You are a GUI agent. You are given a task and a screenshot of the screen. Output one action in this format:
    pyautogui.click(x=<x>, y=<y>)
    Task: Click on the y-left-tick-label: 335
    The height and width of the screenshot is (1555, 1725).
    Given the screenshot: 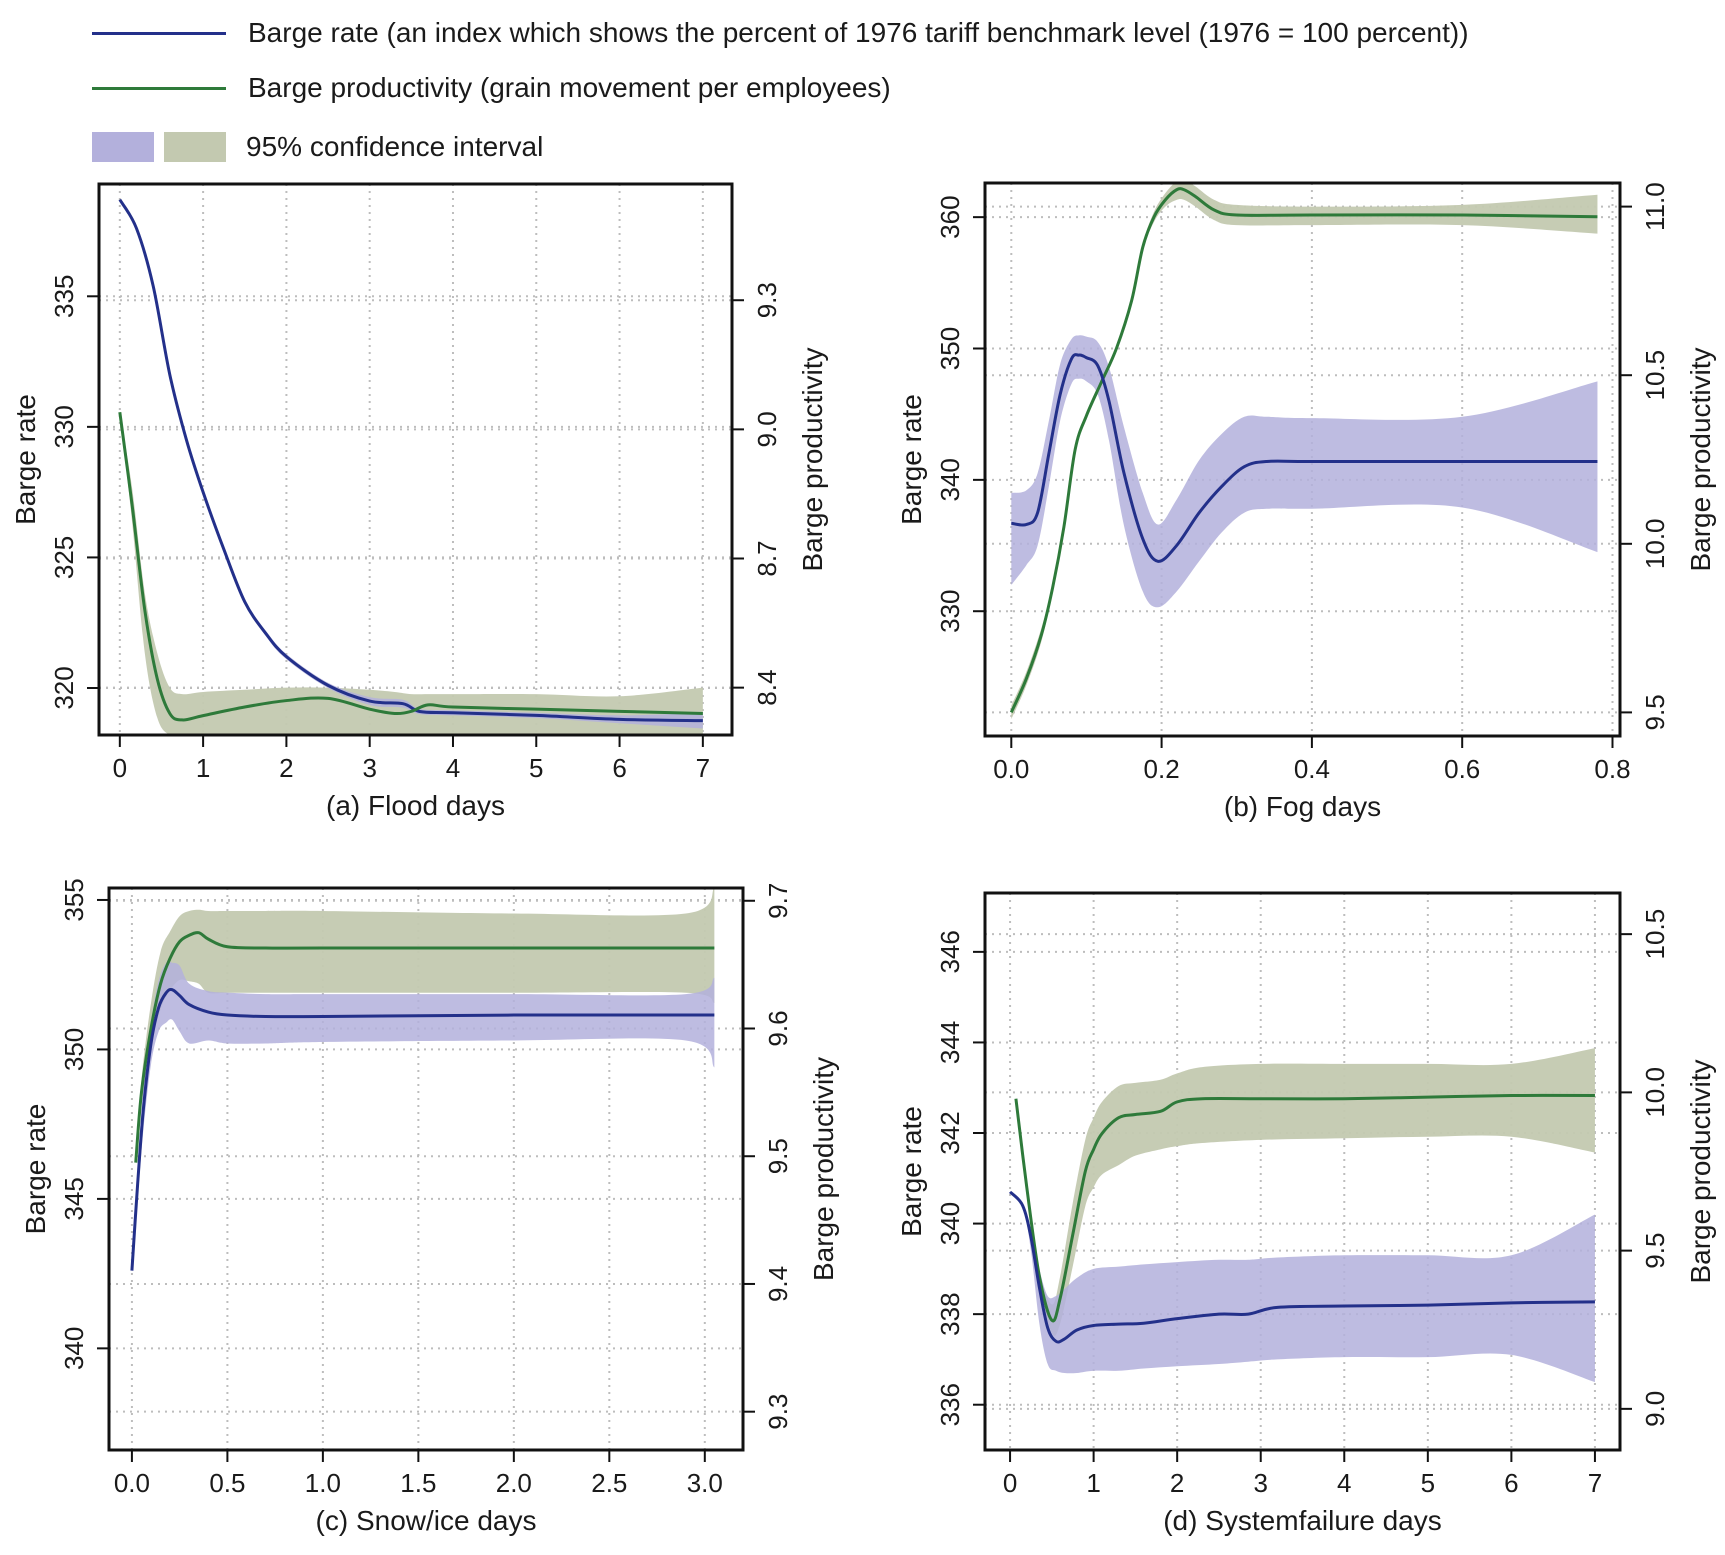 What is the action you would take?
    pyautogui.click(x=64, y=296)
    